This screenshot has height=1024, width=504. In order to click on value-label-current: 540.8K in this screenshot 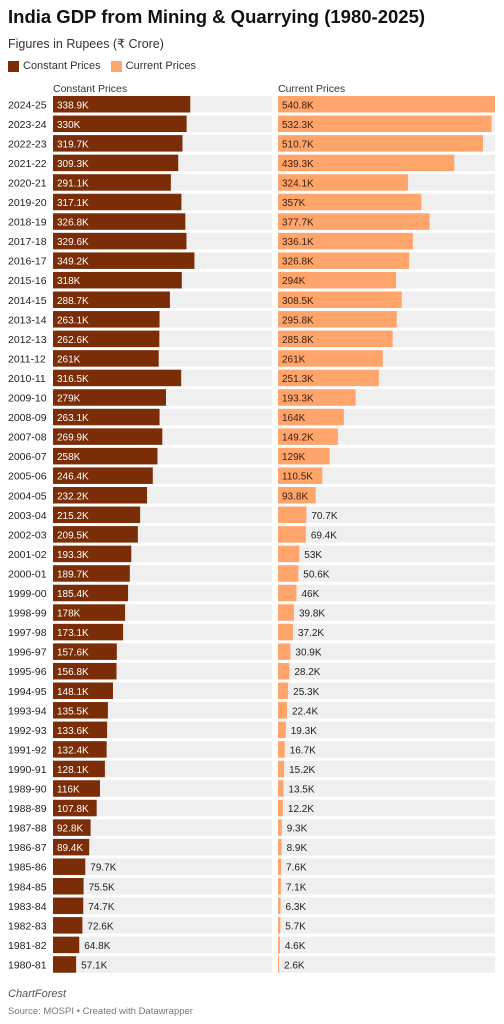, I will do `click(298, 105)`.